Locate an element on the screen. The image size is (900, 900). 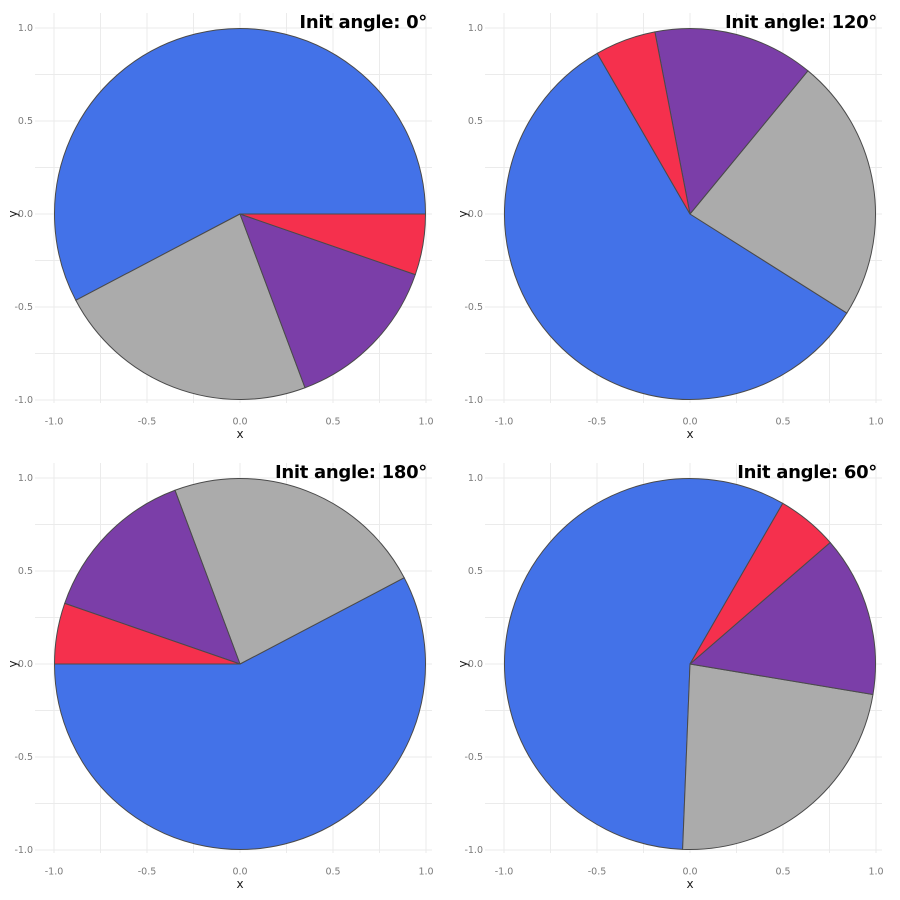
plot-title: Init angle: 60° is located at coordinates (807, 472).